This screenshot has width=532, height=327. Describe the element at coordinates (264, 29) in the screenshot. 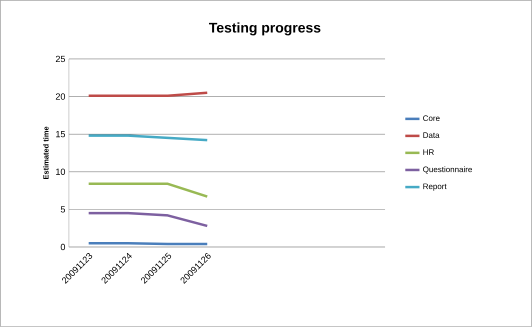

I see `chart-title: Testing progress` at that location.